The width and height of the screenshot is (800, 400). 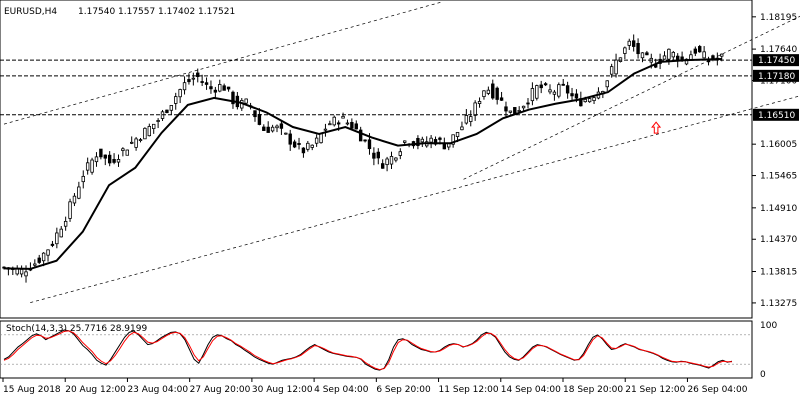 What do you see at coordinates (778, 209) in the screenshot?
I see `price-tick-label: 1.14910` at bounding box center [778, 209].